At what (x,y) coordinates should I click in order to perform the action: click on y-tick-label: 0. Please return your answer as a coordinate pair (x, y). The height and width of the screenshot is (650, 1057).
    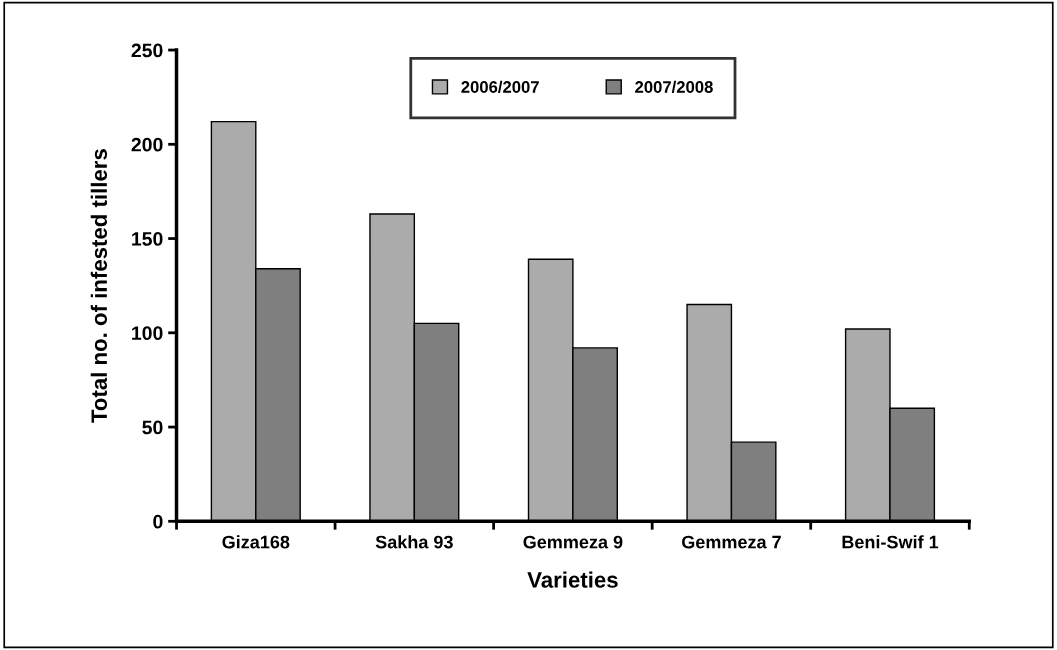
    Looking at the image, I should click on (158, 521).